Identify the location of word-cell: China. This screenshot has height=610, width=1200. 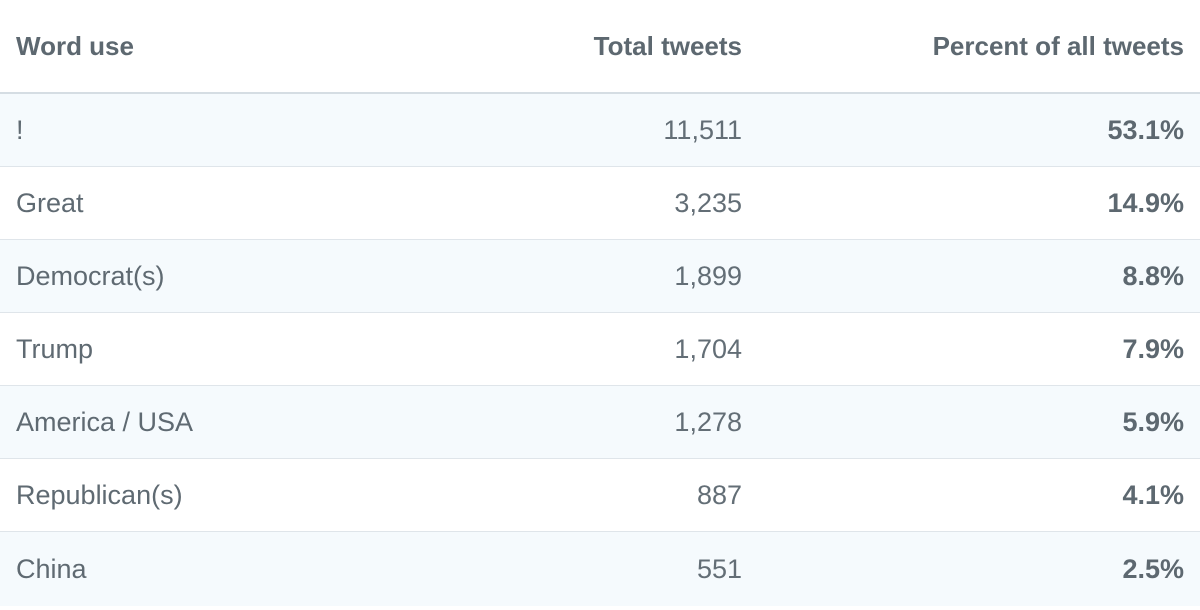
(51, 569).